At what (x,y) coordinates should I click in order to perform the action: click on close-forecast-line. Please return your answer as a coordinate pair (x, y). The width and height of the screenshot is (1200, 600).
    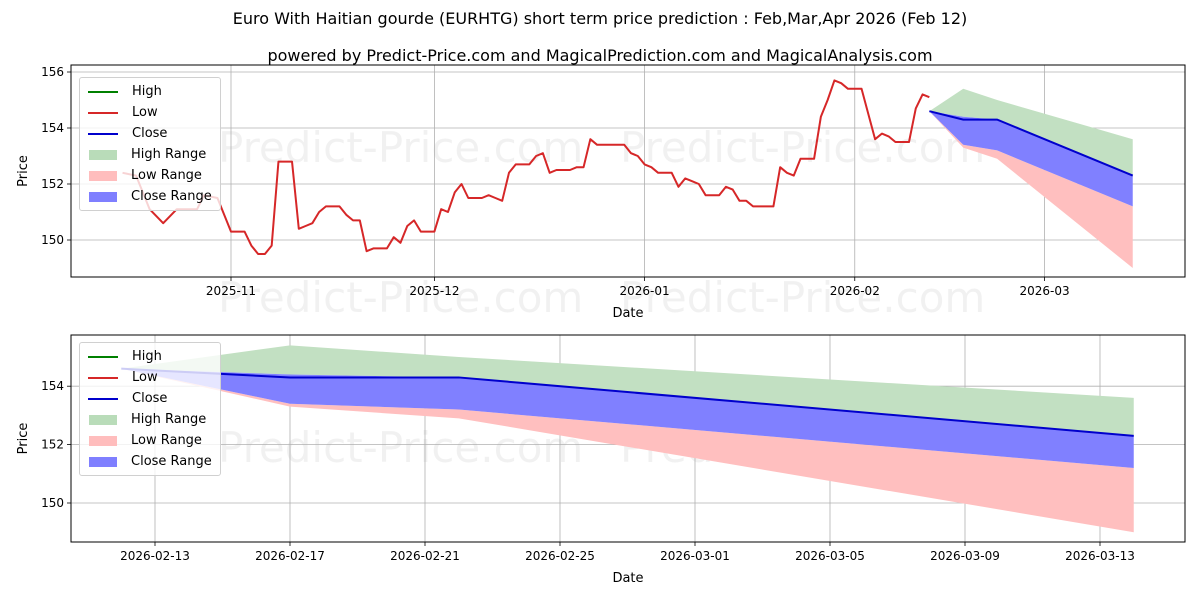
    Looking at the image, I should click on (1031, 143).